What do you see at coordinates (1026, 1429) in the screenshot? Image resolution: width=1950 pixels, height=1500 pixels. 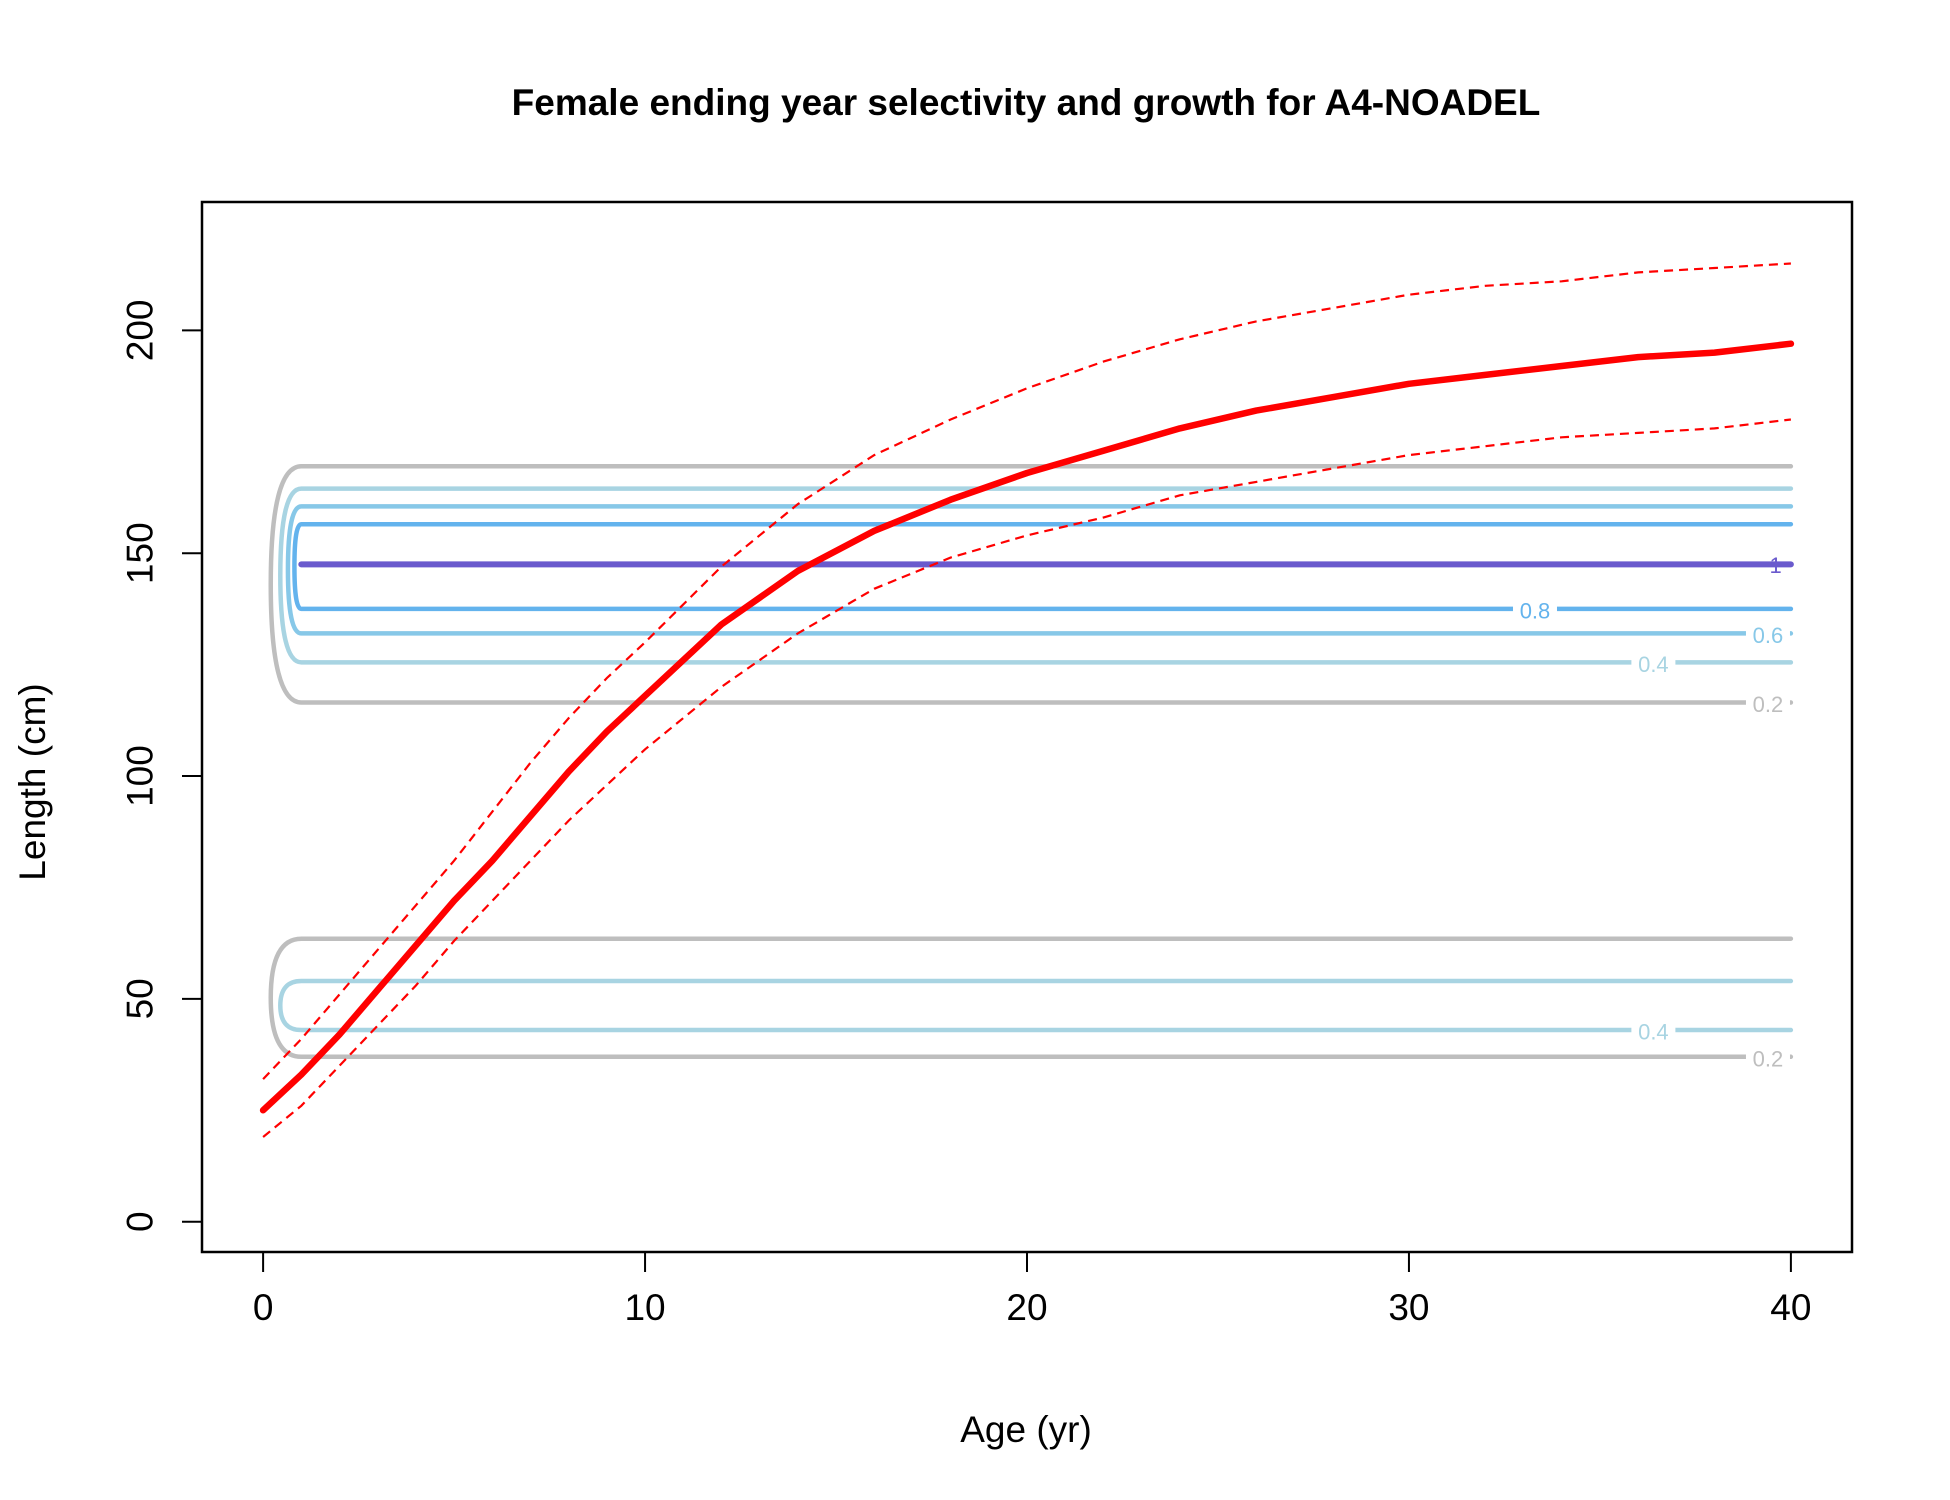 I see `x-axis-label: Age (yr)` at bounding box center [1026, 1429].